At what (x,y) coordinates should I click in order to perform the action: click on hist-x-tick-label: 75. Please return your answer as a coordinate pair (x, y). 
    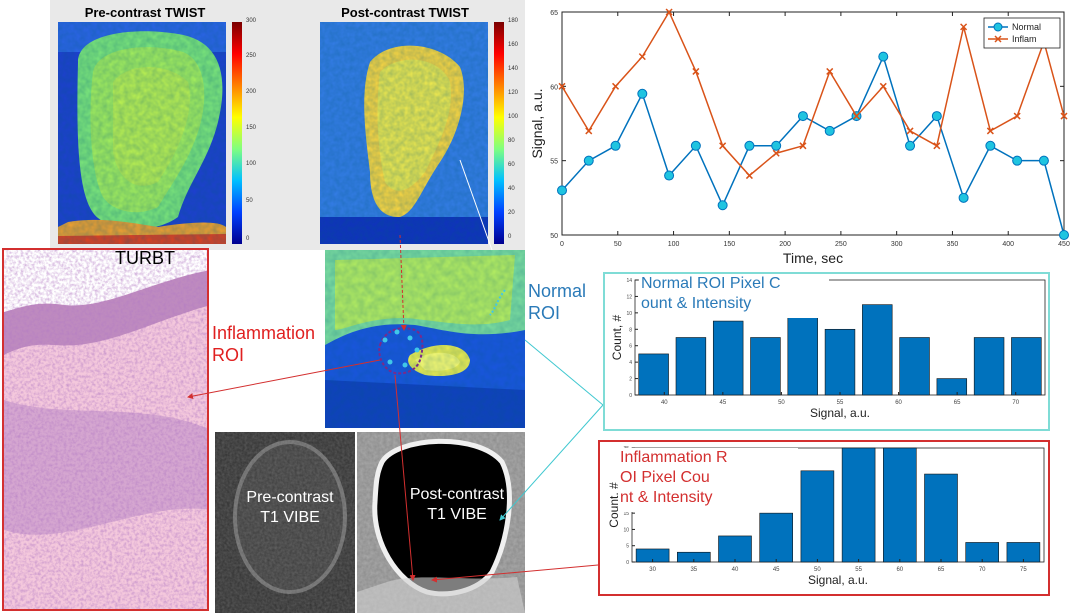
    Looking at the image, I should click on (1023, 570).